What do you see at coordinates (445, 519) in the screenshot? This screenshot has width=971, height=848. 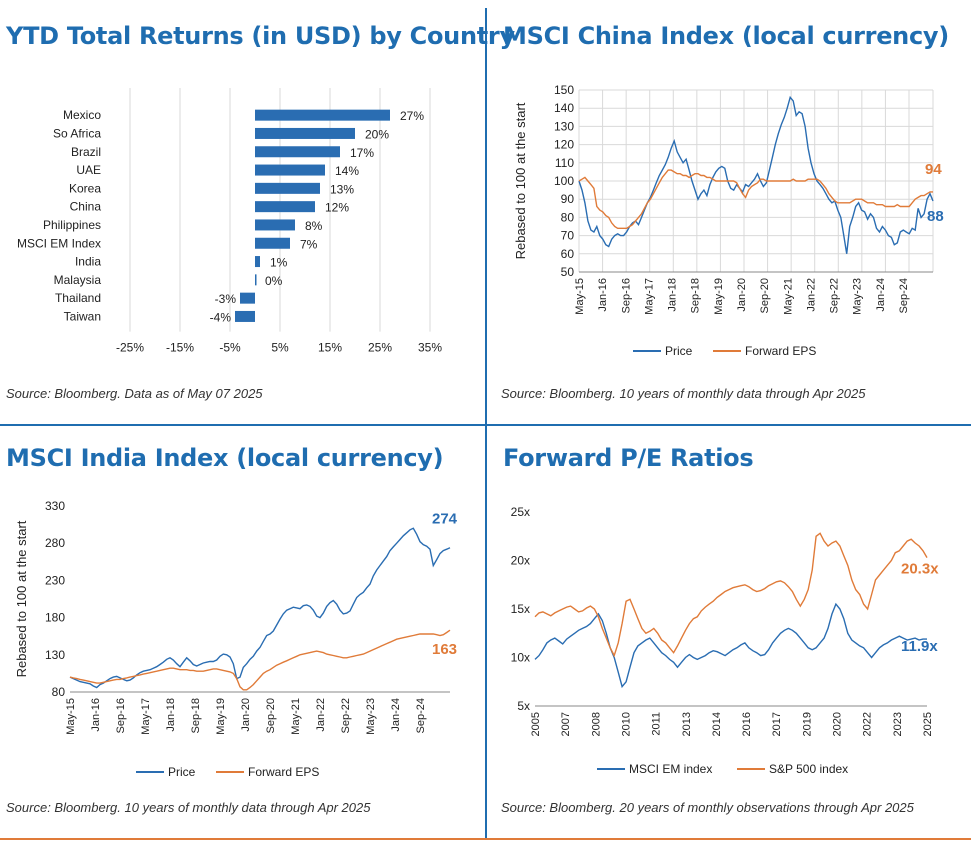 I see `end-value-label: 274` at bounding box center [445, 519].